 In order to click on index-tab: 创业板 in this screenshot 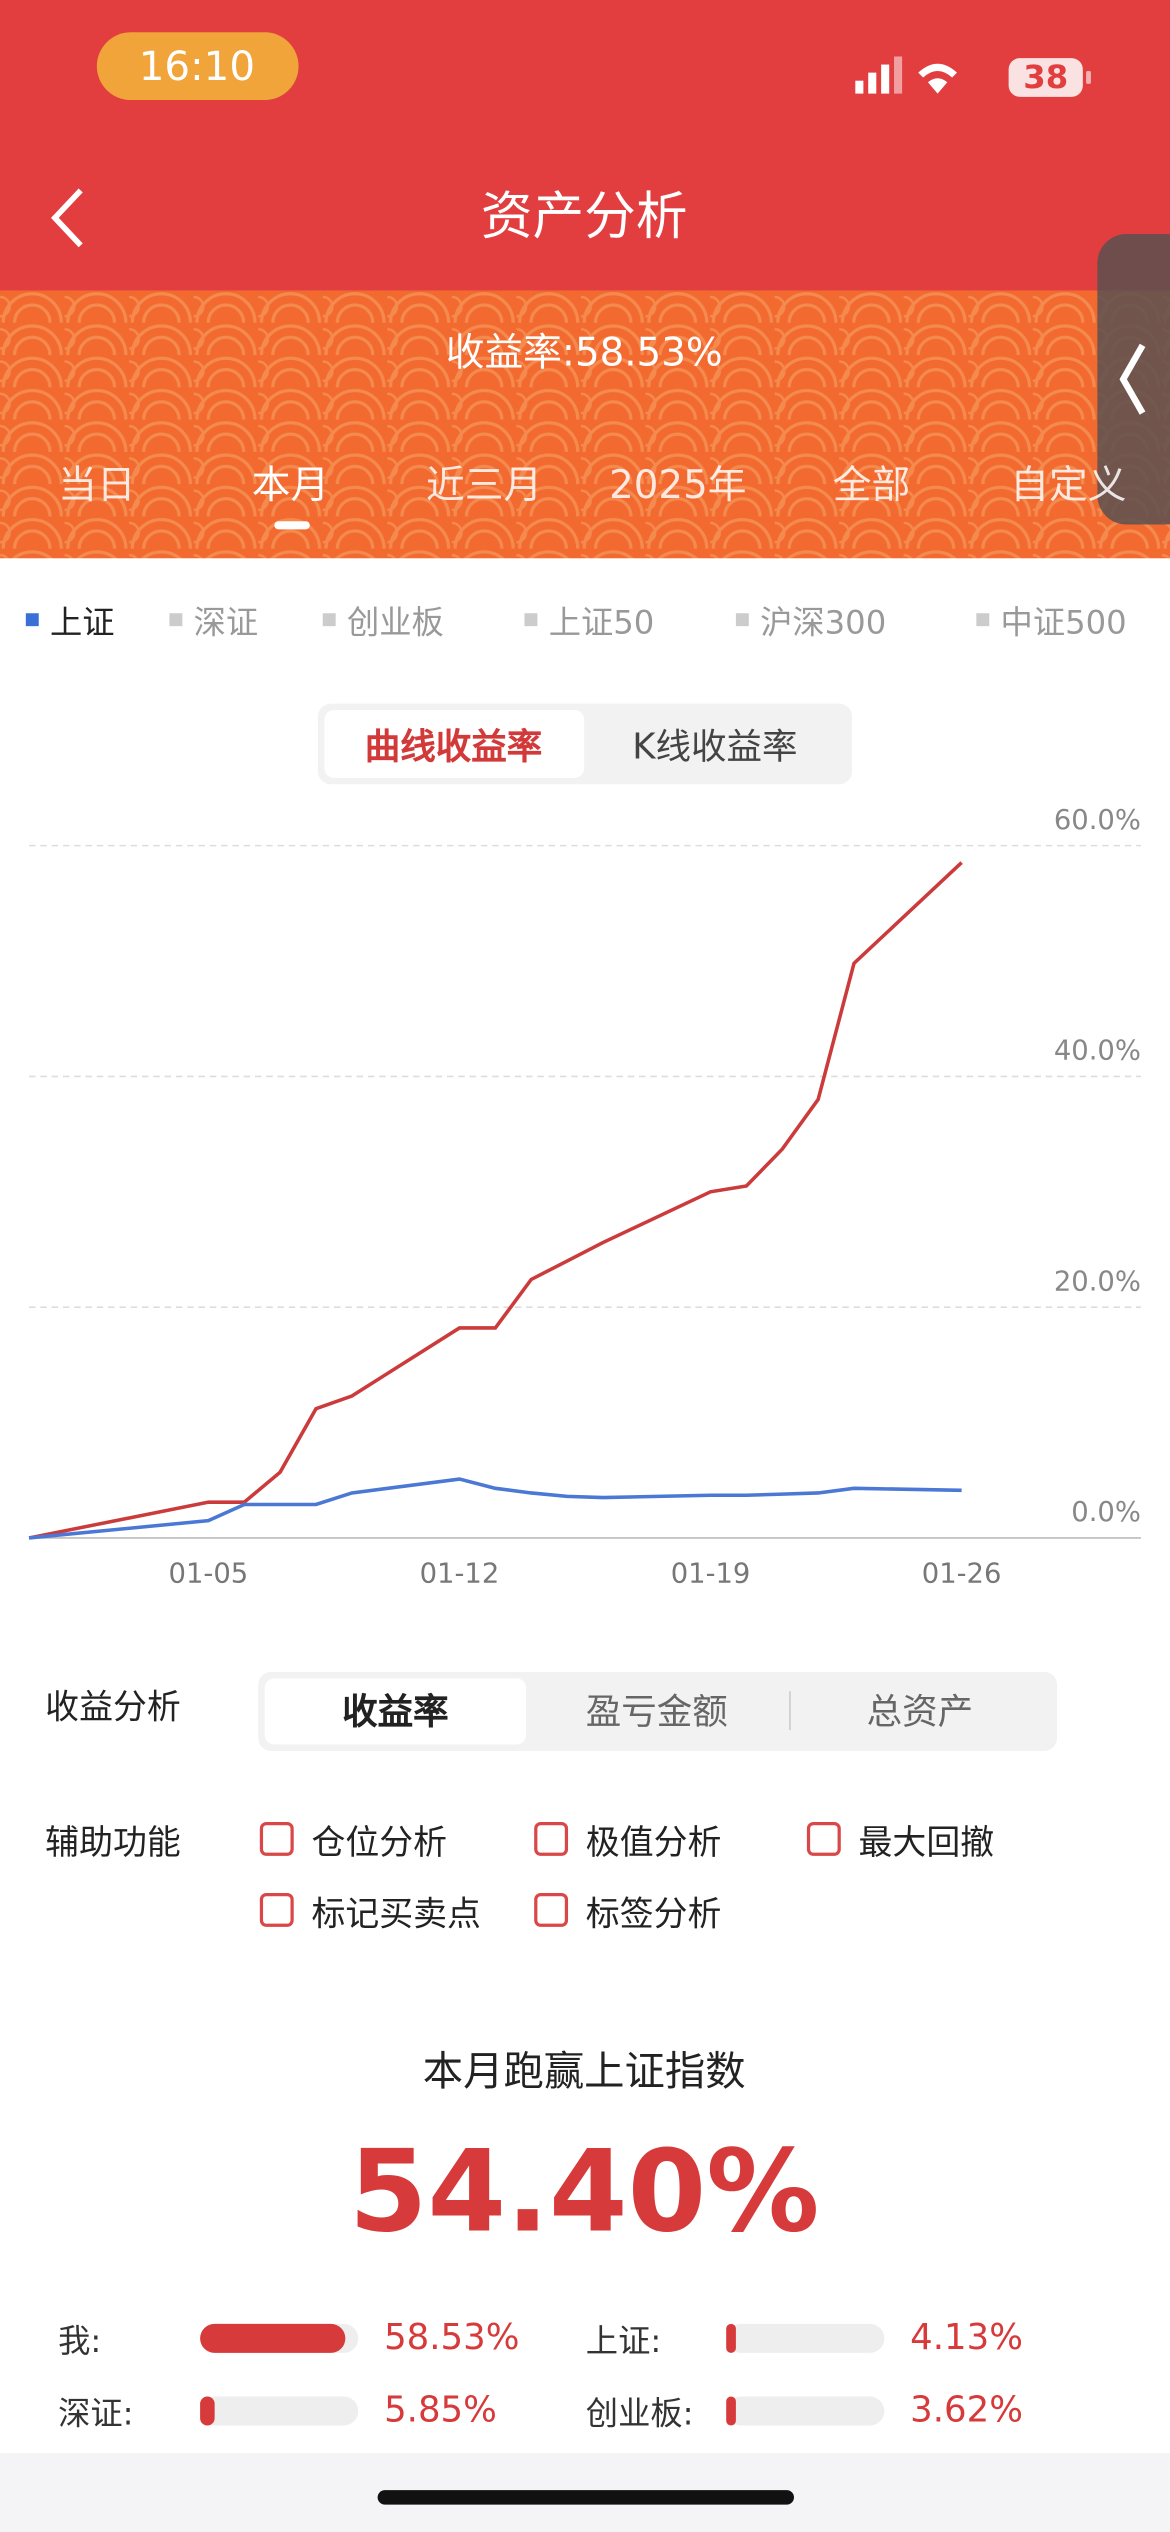, I will do `click(395, 622)`.